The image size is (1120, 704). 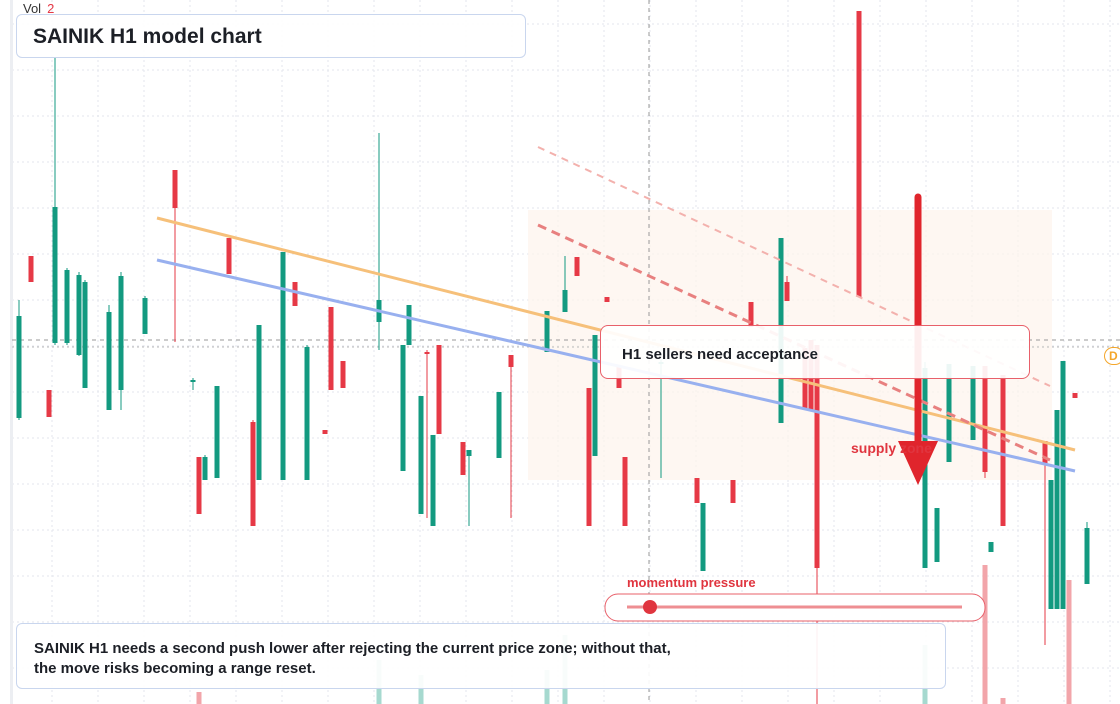 I want to click on chart-title: SAINIK H1 model chart, so click(x=147, y=36).